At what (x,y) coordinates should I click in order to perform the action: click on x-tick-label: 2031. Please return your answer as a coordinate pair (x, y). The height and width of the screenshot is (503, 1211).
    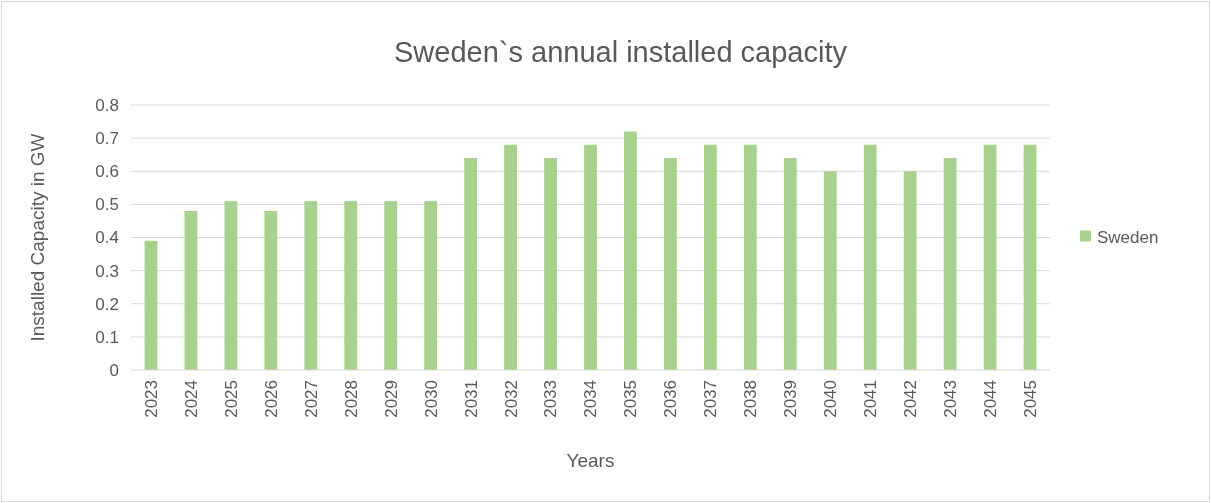
    Looking at the image, I should click on (471, 399).